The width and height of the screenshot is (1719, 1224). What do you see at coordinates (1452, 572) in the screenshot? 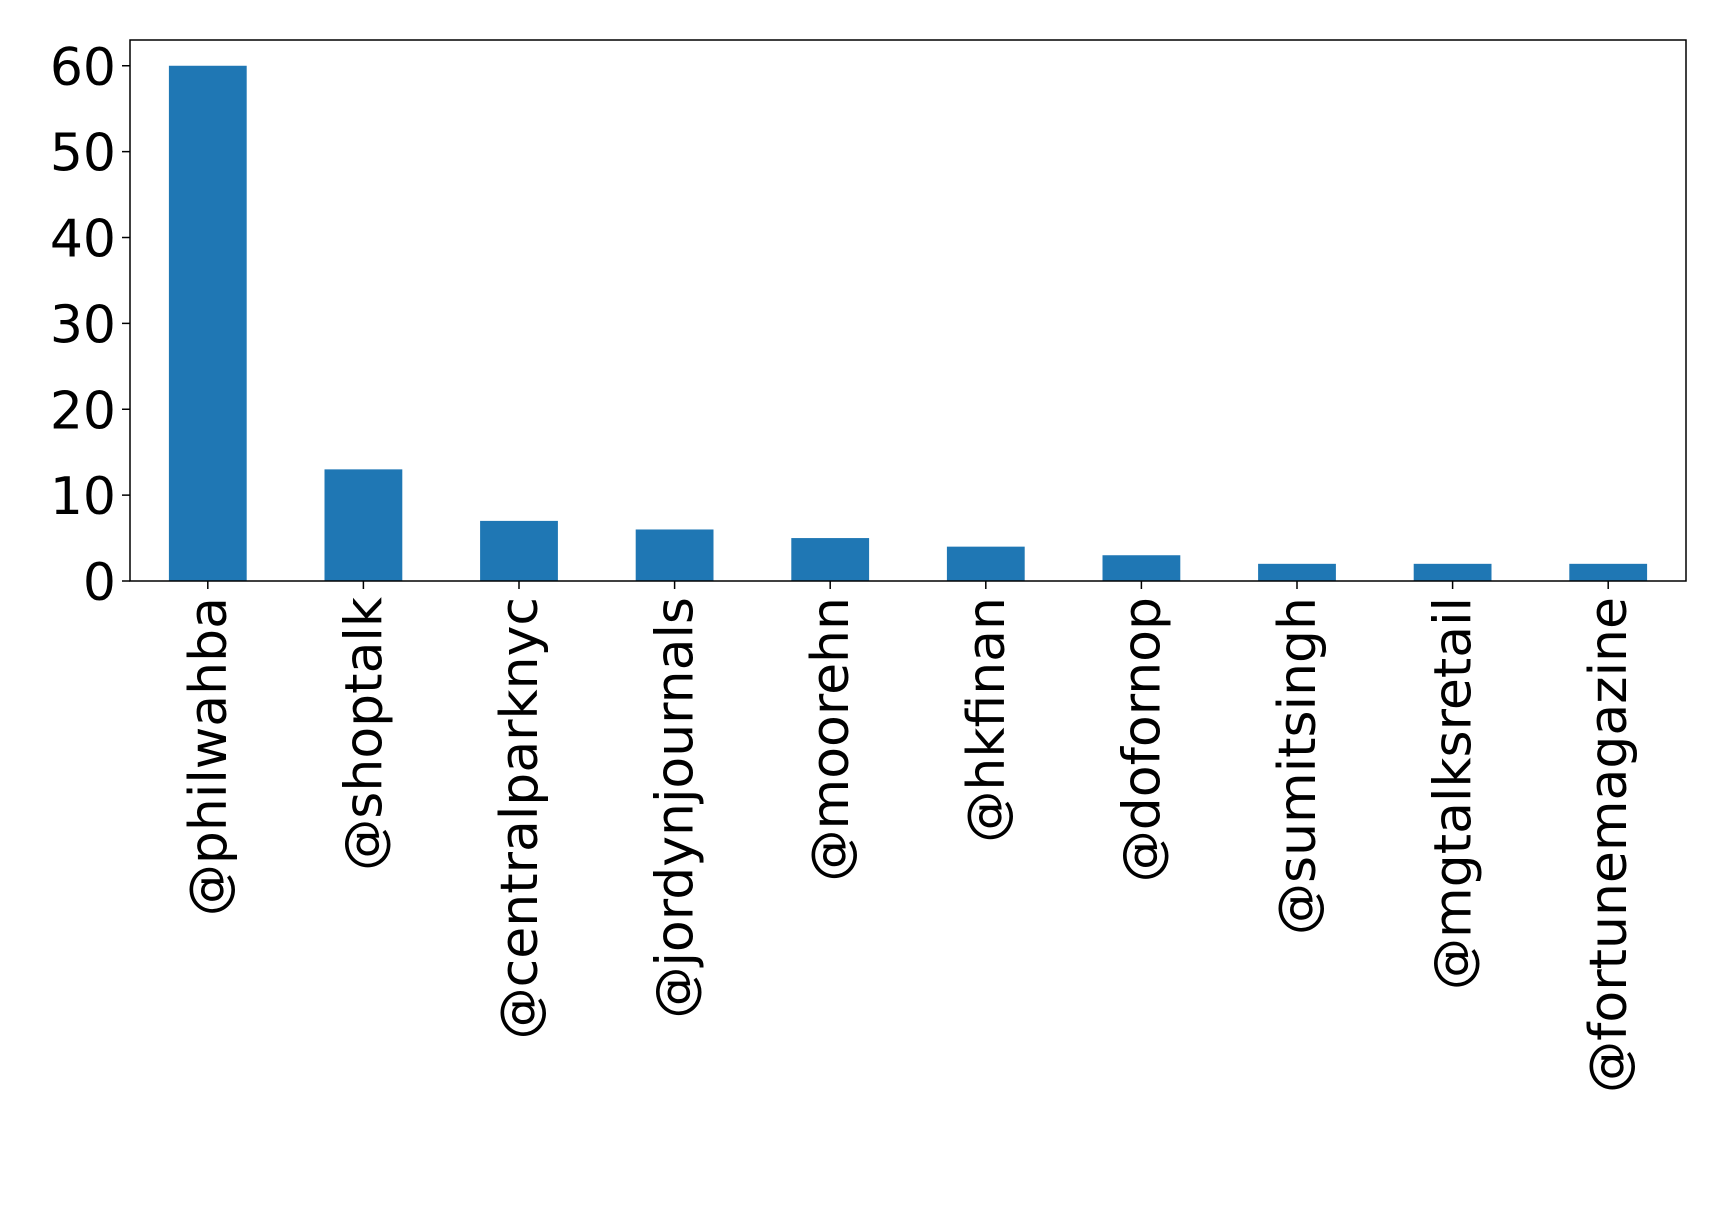
I see `bar-mgtalksretail` at bounding box center [1452, 572].